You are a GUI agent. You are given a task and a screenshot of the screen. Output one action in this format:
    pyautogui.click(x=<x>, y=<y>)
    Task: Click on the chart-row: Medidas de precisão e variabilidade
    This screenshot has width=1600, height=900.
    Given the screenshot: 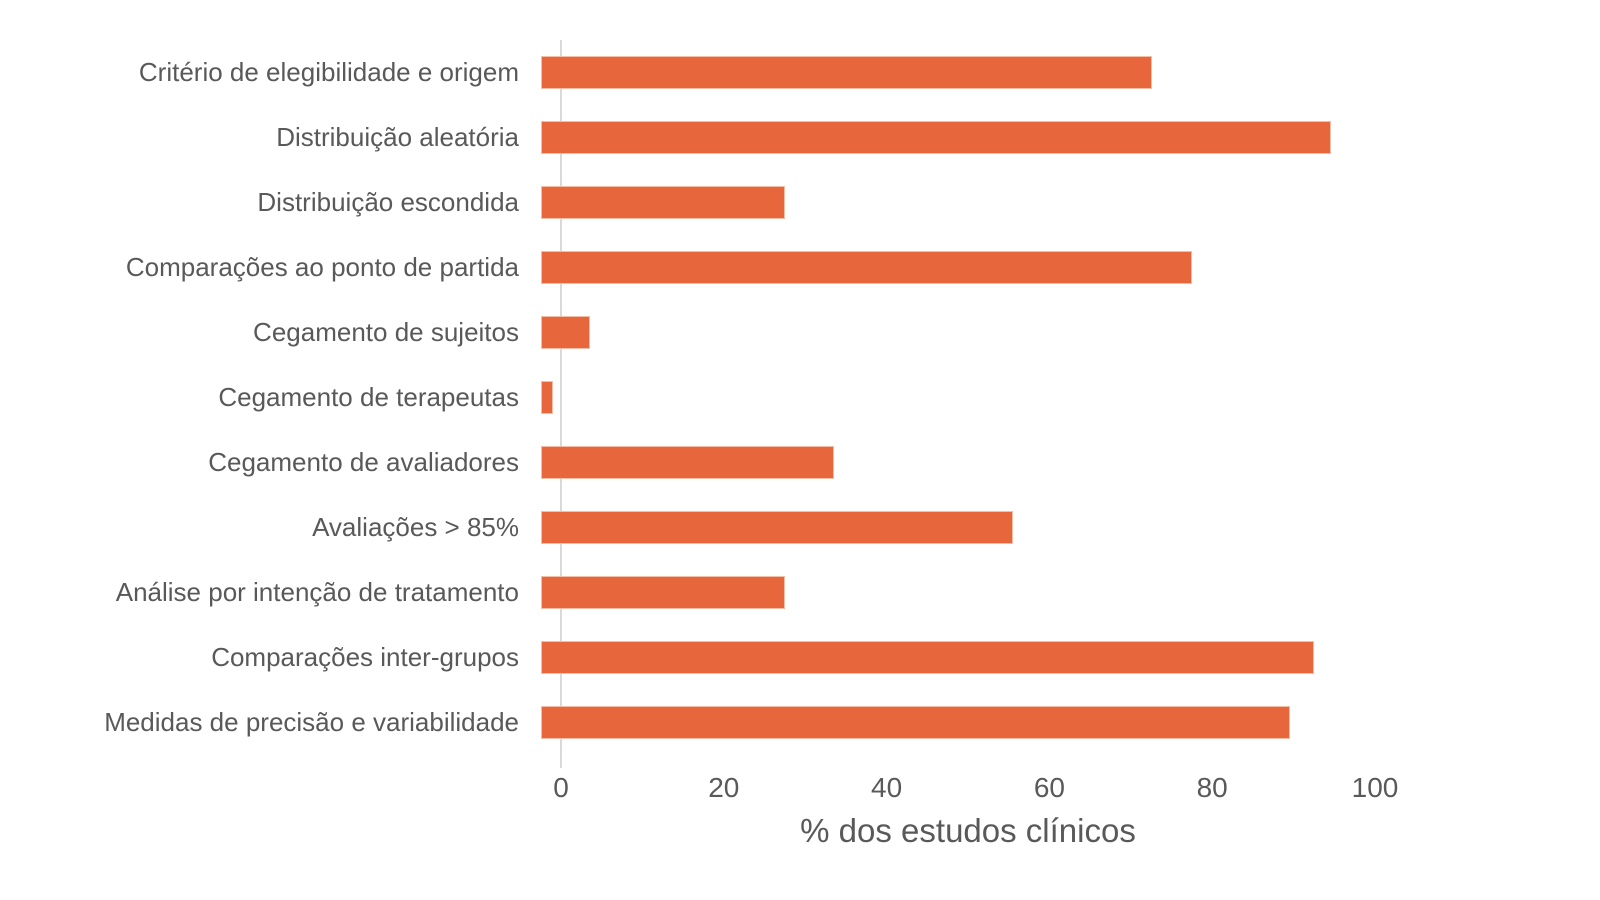 What is the action you would take?
    pyautogui.click(x=800, y=722)
    